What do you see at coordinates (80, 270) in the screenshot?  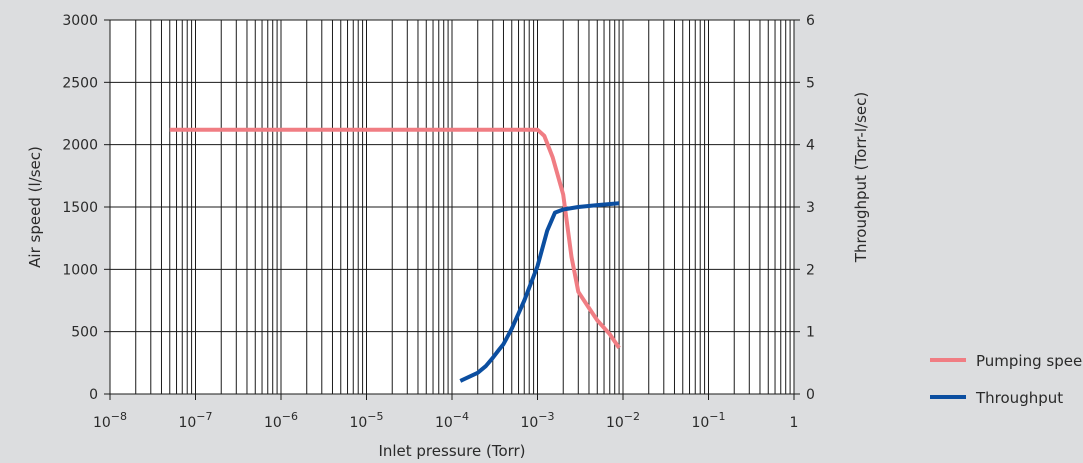 I see `y-tick-label: 1000` at bounding box center [80, 270].